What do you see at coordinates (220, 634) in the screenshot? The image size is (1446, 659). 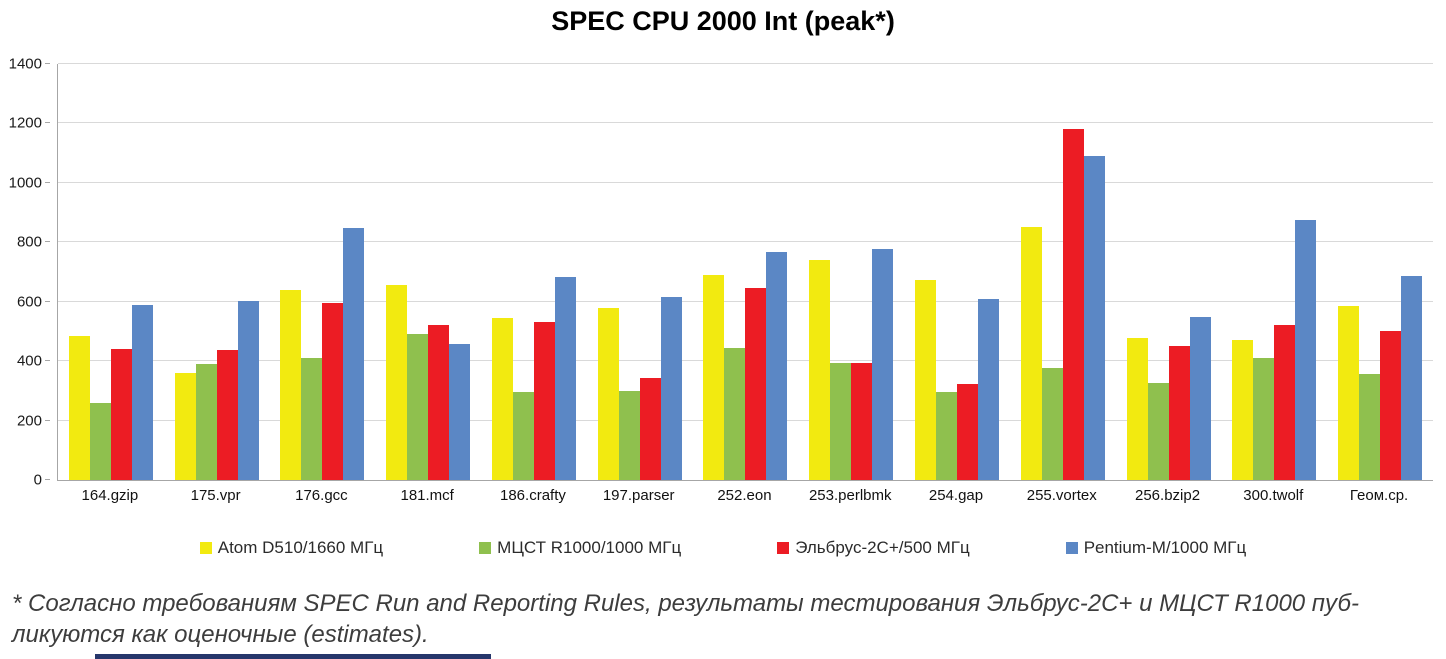 I see `footnote-line-2: ликуются как оценочные (estimates).` at bounding box center [220, 634].